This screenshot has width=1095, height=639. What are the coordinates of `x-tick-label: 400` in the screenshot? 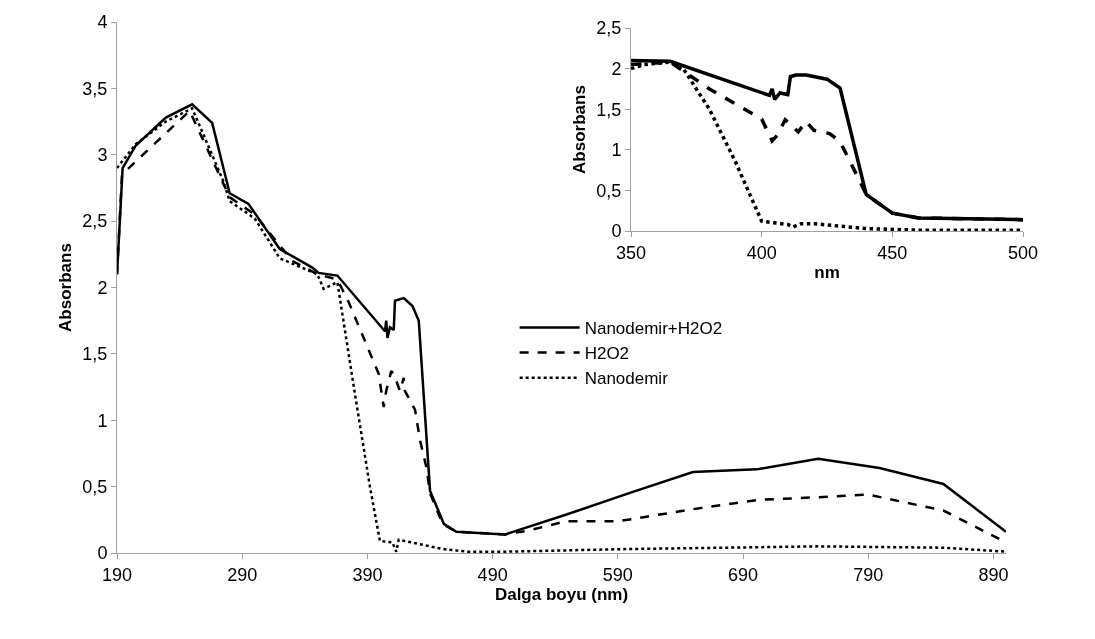 It's located at (761, 252).